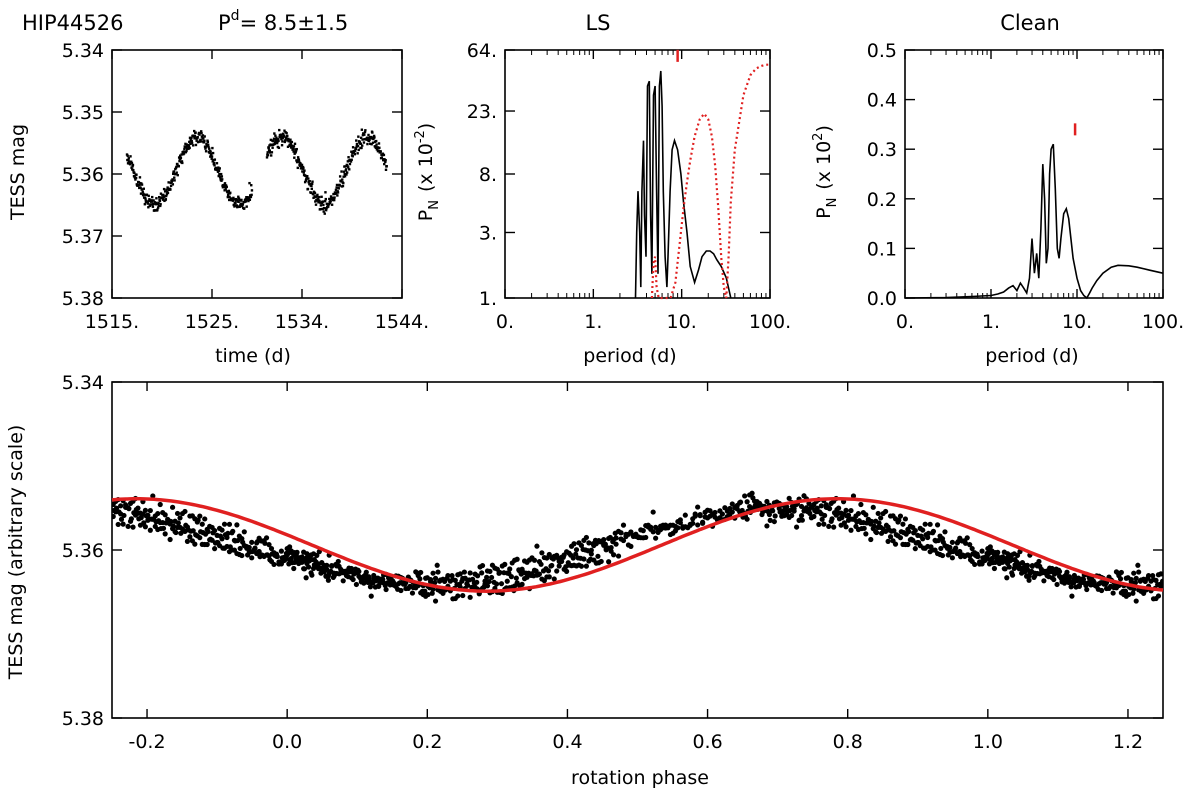 This screenshot has height=802, width=1200. What do you see at coordinates (224, 23) in the screenshot?
I see `period-symbol: P` at bounding box center [224, 23].